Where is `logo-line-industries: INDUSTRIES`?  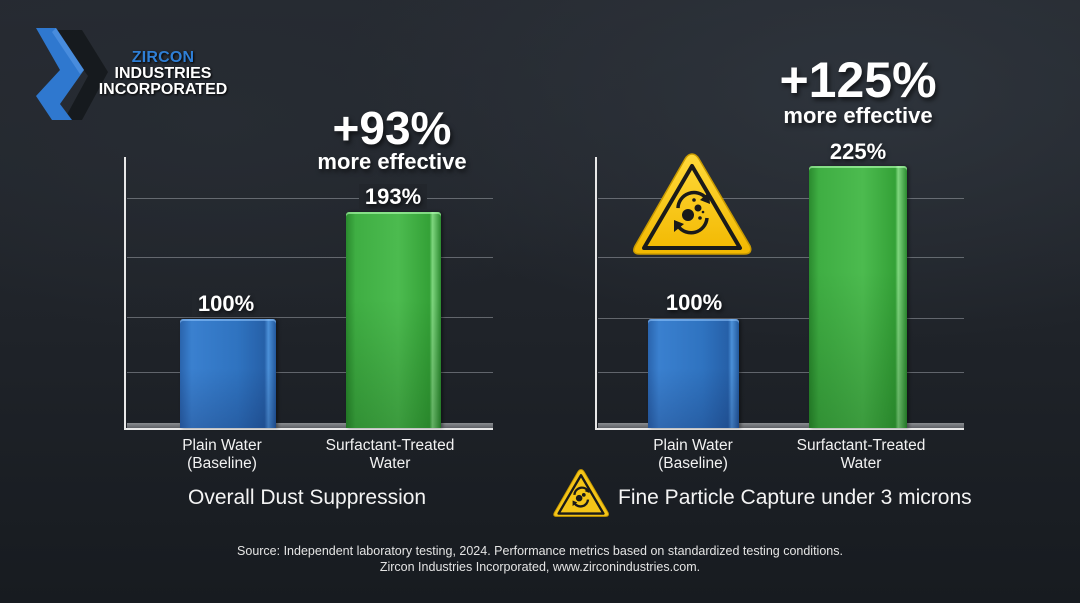
logo-line-industries: INDUSTRIES is located at coordinates (163, 73).